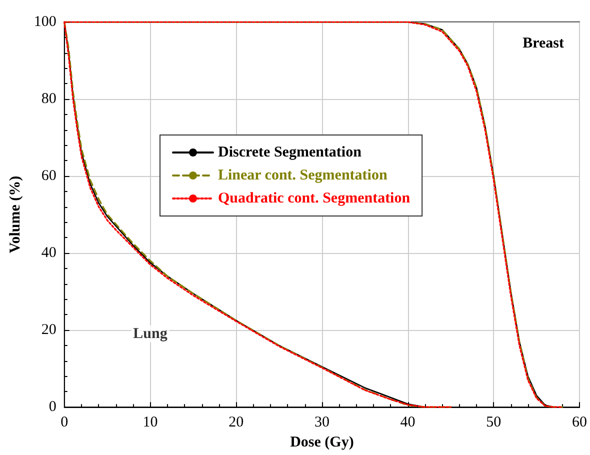 Image resolution: width=590 pixels, height=455 pixels. Describe the element at coordinates (303, 176) in the screenshot. I see `legend-label: Linear cont. Segmentation` at that location.